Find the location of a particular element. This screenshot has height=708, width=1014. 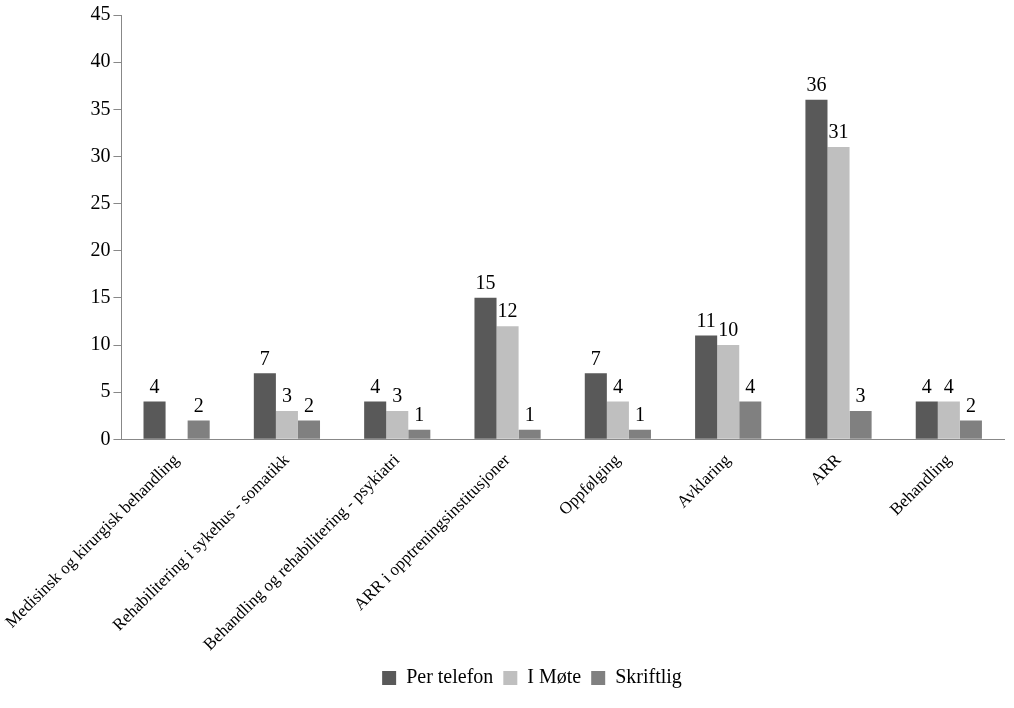

data-label: 36 is located at coordinates (816, 84).